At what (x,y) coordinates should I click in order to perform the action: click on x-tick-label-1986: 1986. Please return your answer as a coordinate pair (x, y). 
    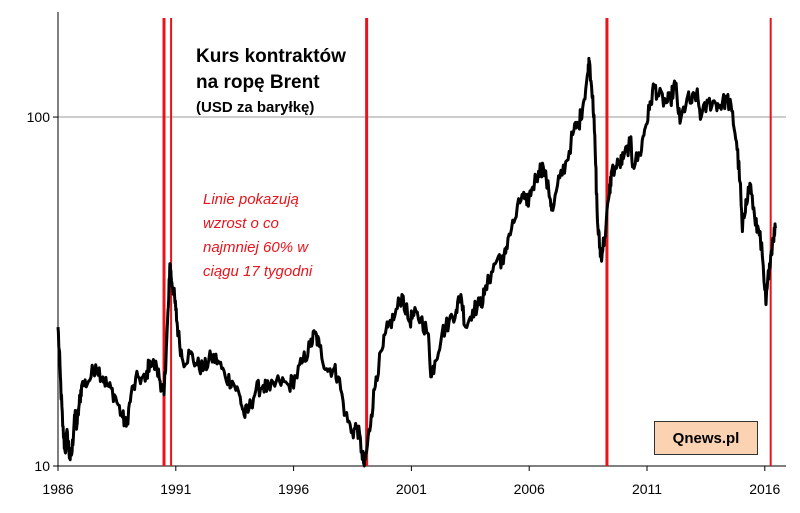
    Looking at the image, I should click on (57, 489).